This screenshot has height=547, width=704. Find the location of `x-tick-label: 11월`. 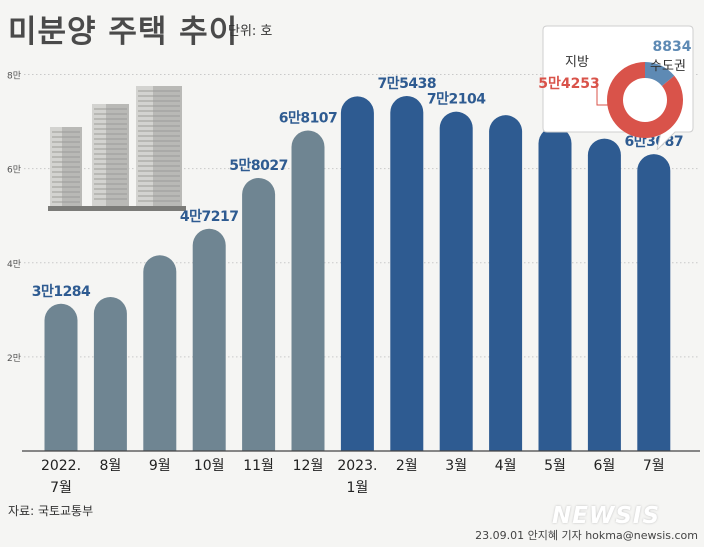

x-tick-label: 11월 is located at coordinates (258, 466).